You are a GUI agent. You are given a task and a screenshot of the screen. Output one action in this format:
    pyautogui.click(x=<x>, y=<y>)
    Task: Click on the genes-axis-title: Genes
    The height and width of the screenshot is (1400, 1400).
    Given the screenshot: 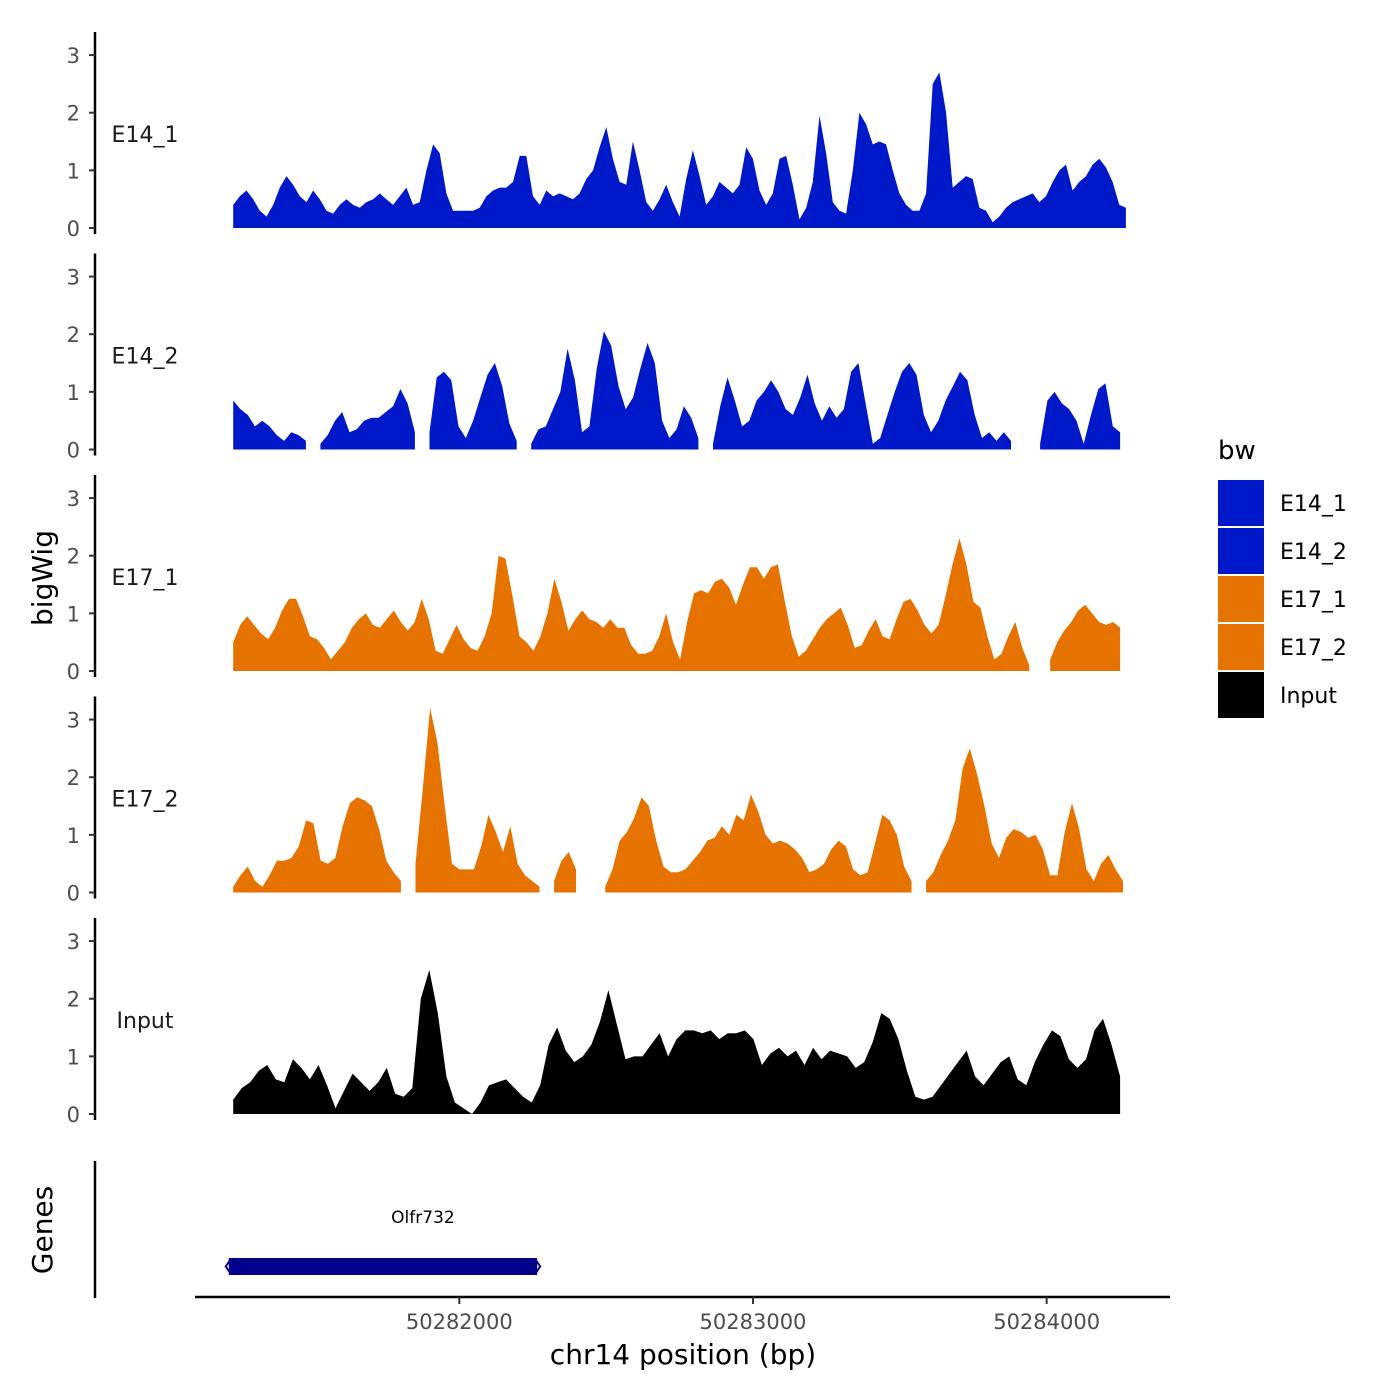 What is the action you would take?
    pyautogui.click(x=42, y=1230)
    